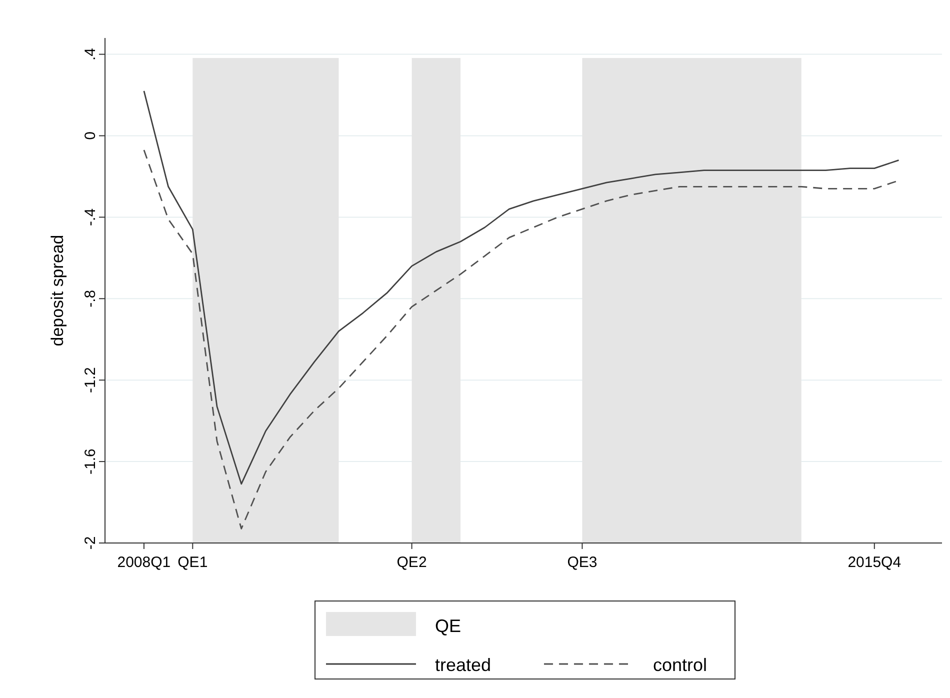 This screenshot has height=698, width=950. I want to click on x-tick-label: QE1, so click(193, 562).